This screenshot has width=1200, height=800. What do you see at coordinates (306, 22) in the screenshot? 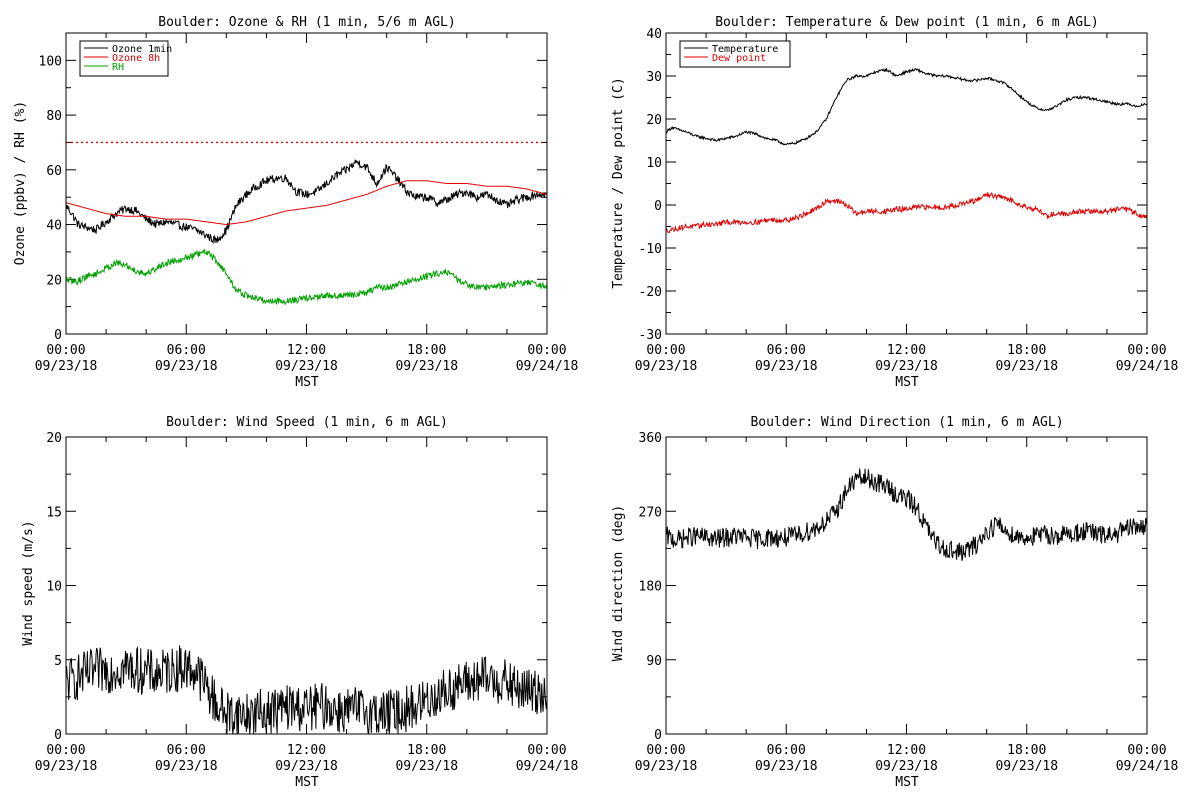
I see `chart-title: Boulder: Ozone & RH (1 min, 5/6 m AGL)` at bounding box center [306, 22].